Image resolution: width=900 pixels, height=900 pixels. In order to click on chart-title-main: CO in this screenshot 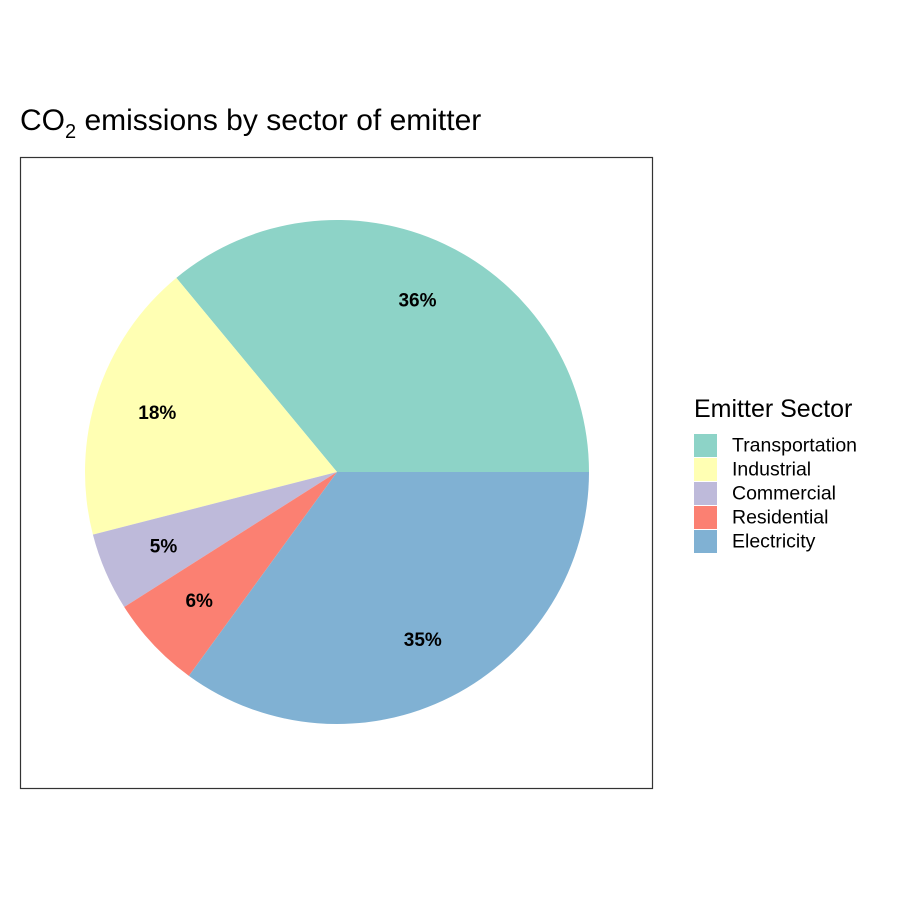, I will do `click(42, 120)`.